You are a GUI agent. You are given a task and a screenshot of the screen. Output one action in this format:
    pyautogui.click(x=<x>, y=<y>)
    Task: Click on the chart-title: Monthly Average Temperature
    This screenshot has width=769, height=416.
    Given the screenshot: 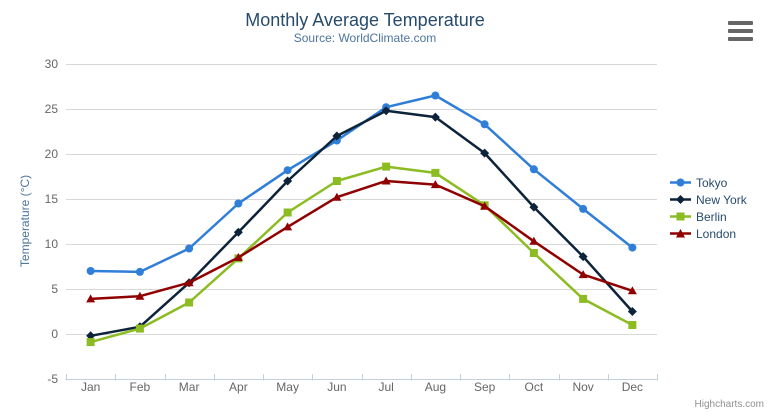 What is the action you would take?
    pyautogui.click(x=365, y=20)
    